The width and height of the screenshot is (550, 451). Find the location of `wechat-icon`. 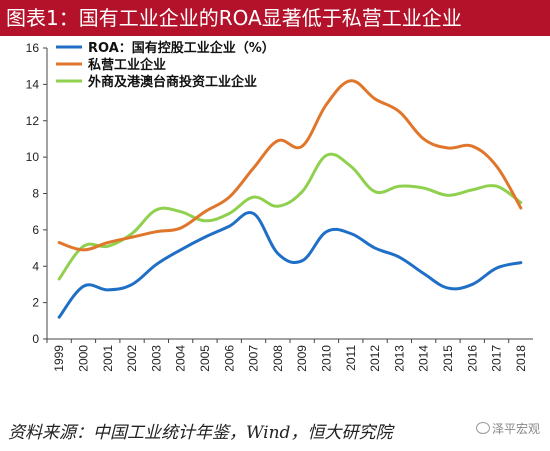

wechat-icon is located at coordinates (482, 428).